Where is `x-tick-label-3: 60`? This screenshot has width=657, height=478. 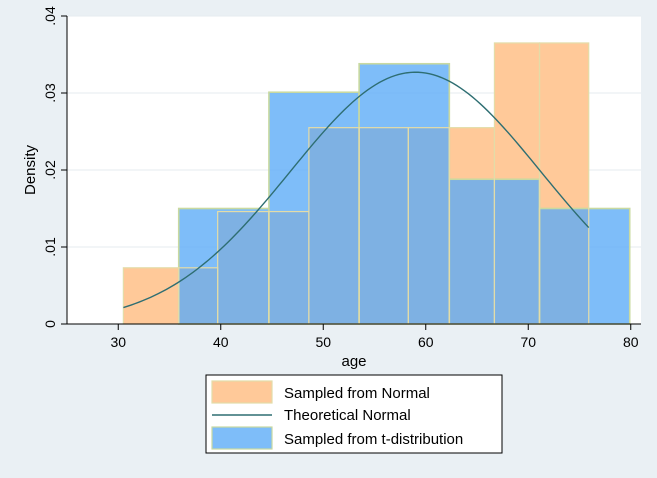 x-tick-label-3: 60 is located at coordinates (426, 342).